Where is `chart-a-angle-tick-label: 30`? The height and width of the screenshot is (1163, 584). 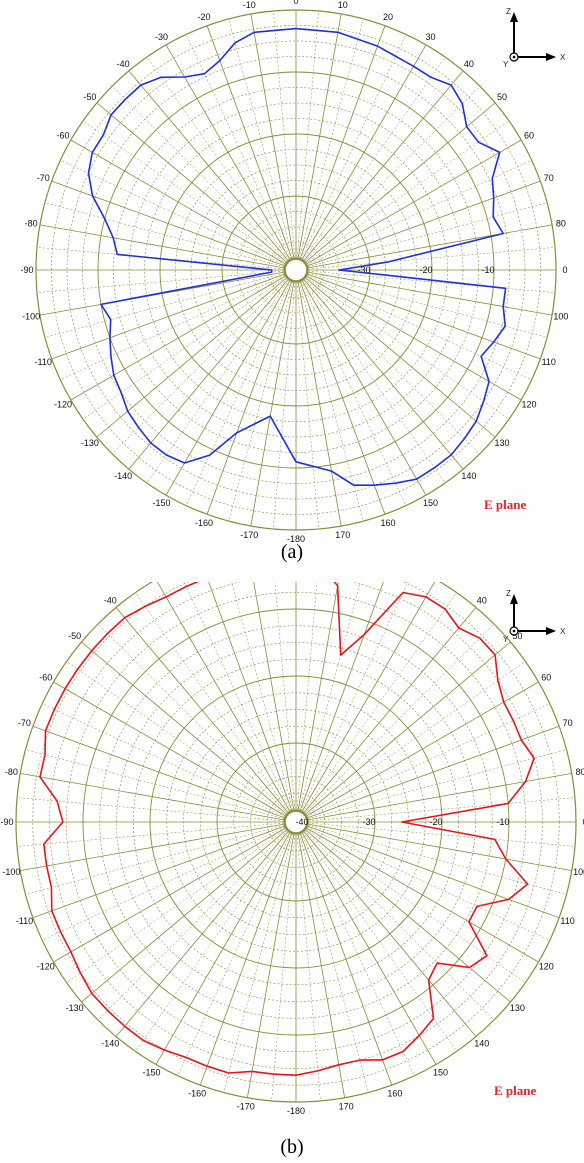 chart-a-angle-tick-label: 30 is located at coordinates (430, 37).